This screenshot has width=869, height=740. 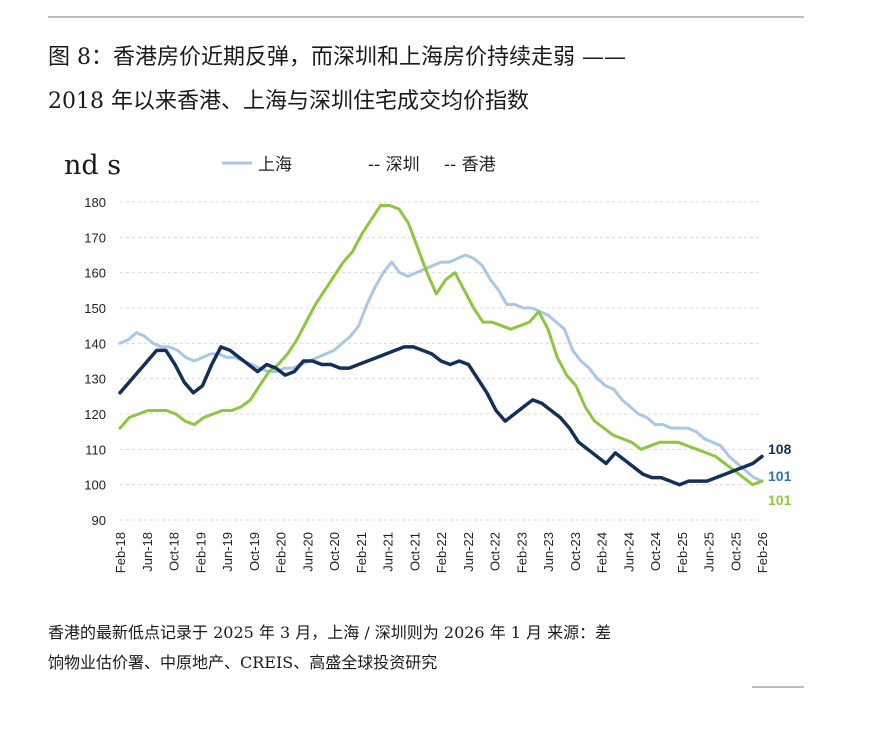 What do you see at coordinates (275, 165) in the screenshot?
I see `legend-label-shanghai: 上海` at bounding box center [275, 165].